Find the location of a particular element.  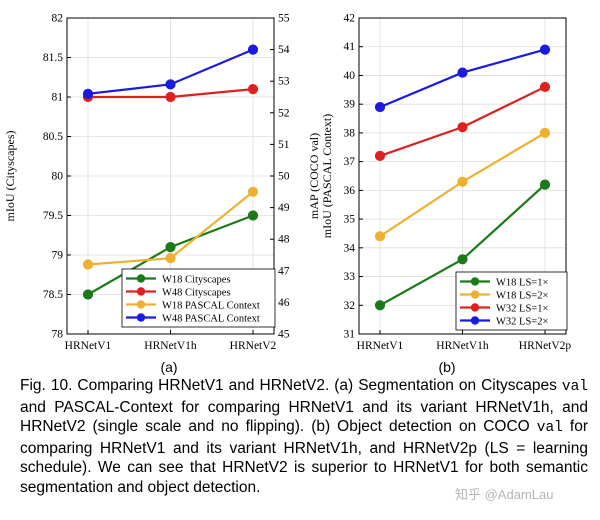

chart-a-ytick-right-label: 47 is located at coordinates (284, 271).